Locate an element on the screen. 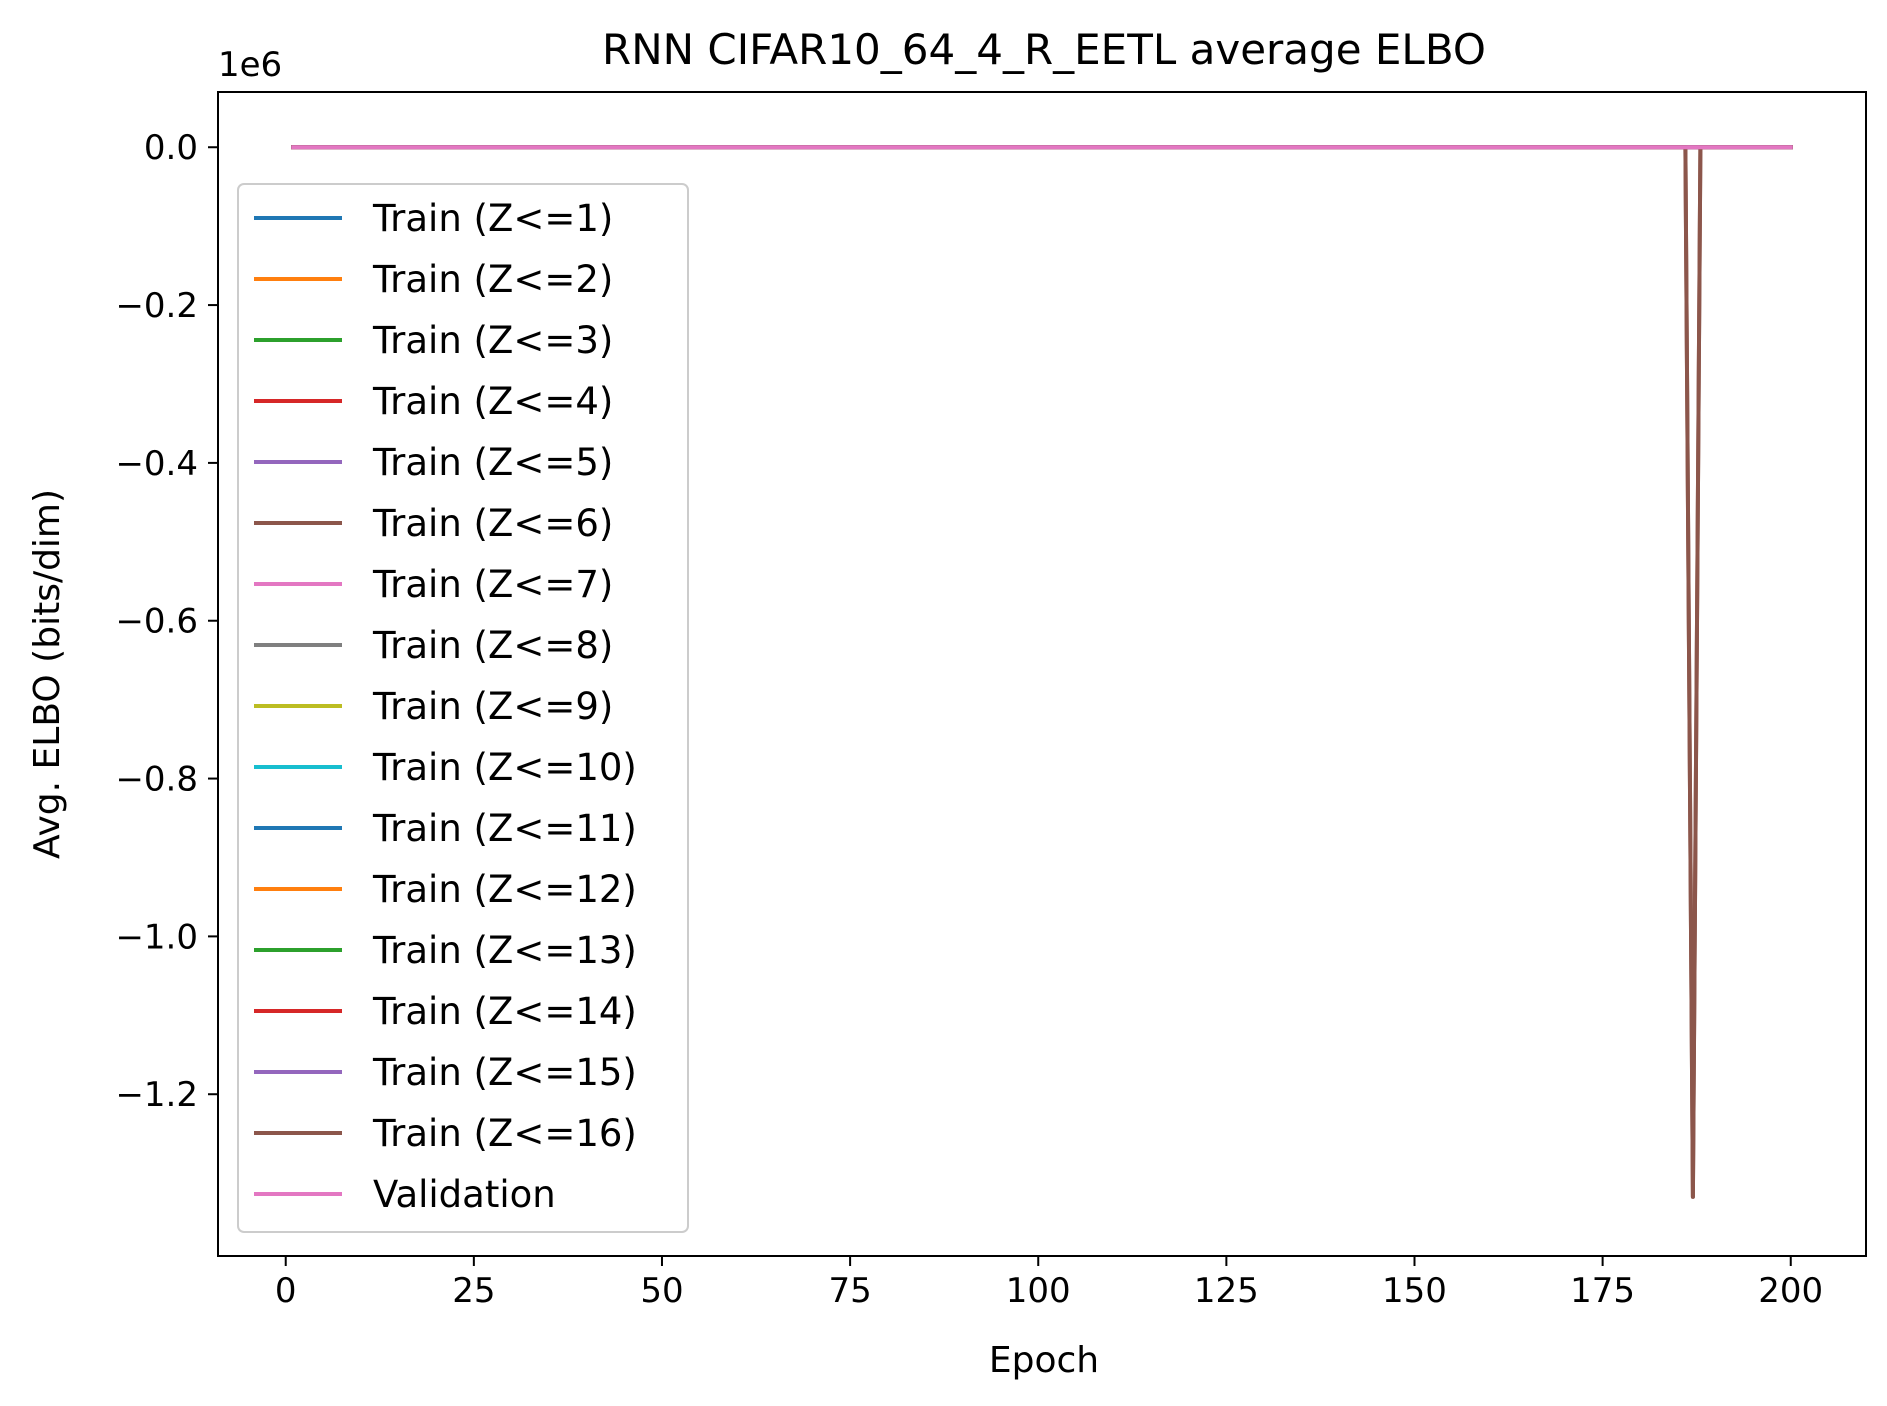  legend-label: Train (Z<=14) is located at coordinates (504, 1011).